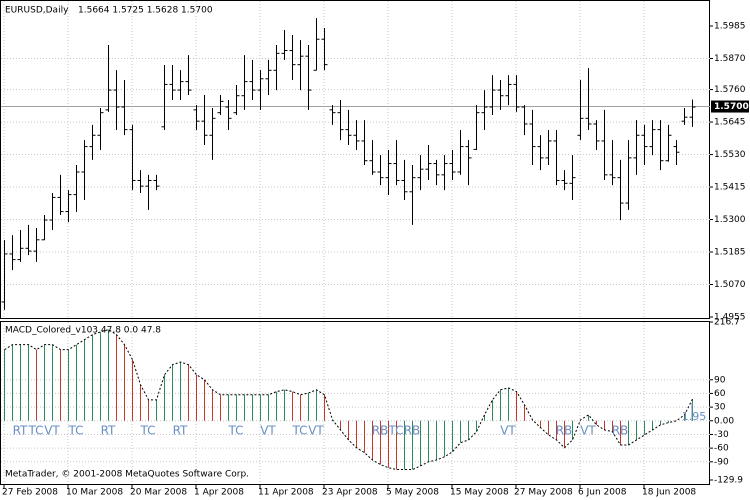 The image size is (750, 500). I want to click on x-tick-label: 27 Feb 2008, so click(30, 493).